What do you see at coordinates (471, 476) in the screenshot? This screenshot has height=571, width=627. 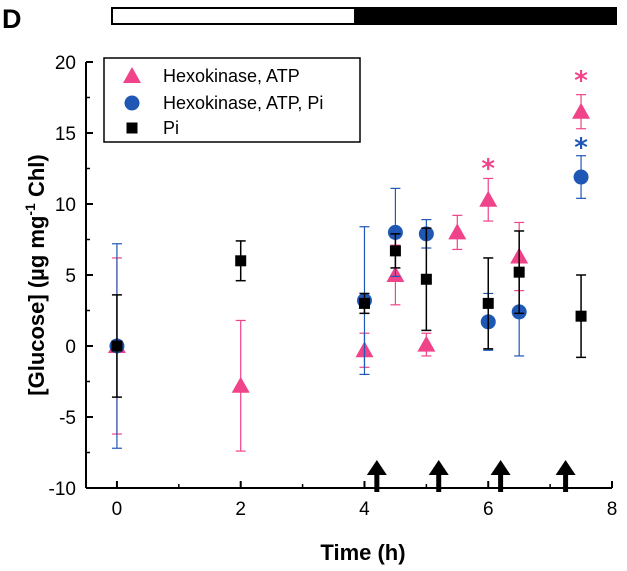 I see `arrow-annotations` at bounding box center [471, 476].